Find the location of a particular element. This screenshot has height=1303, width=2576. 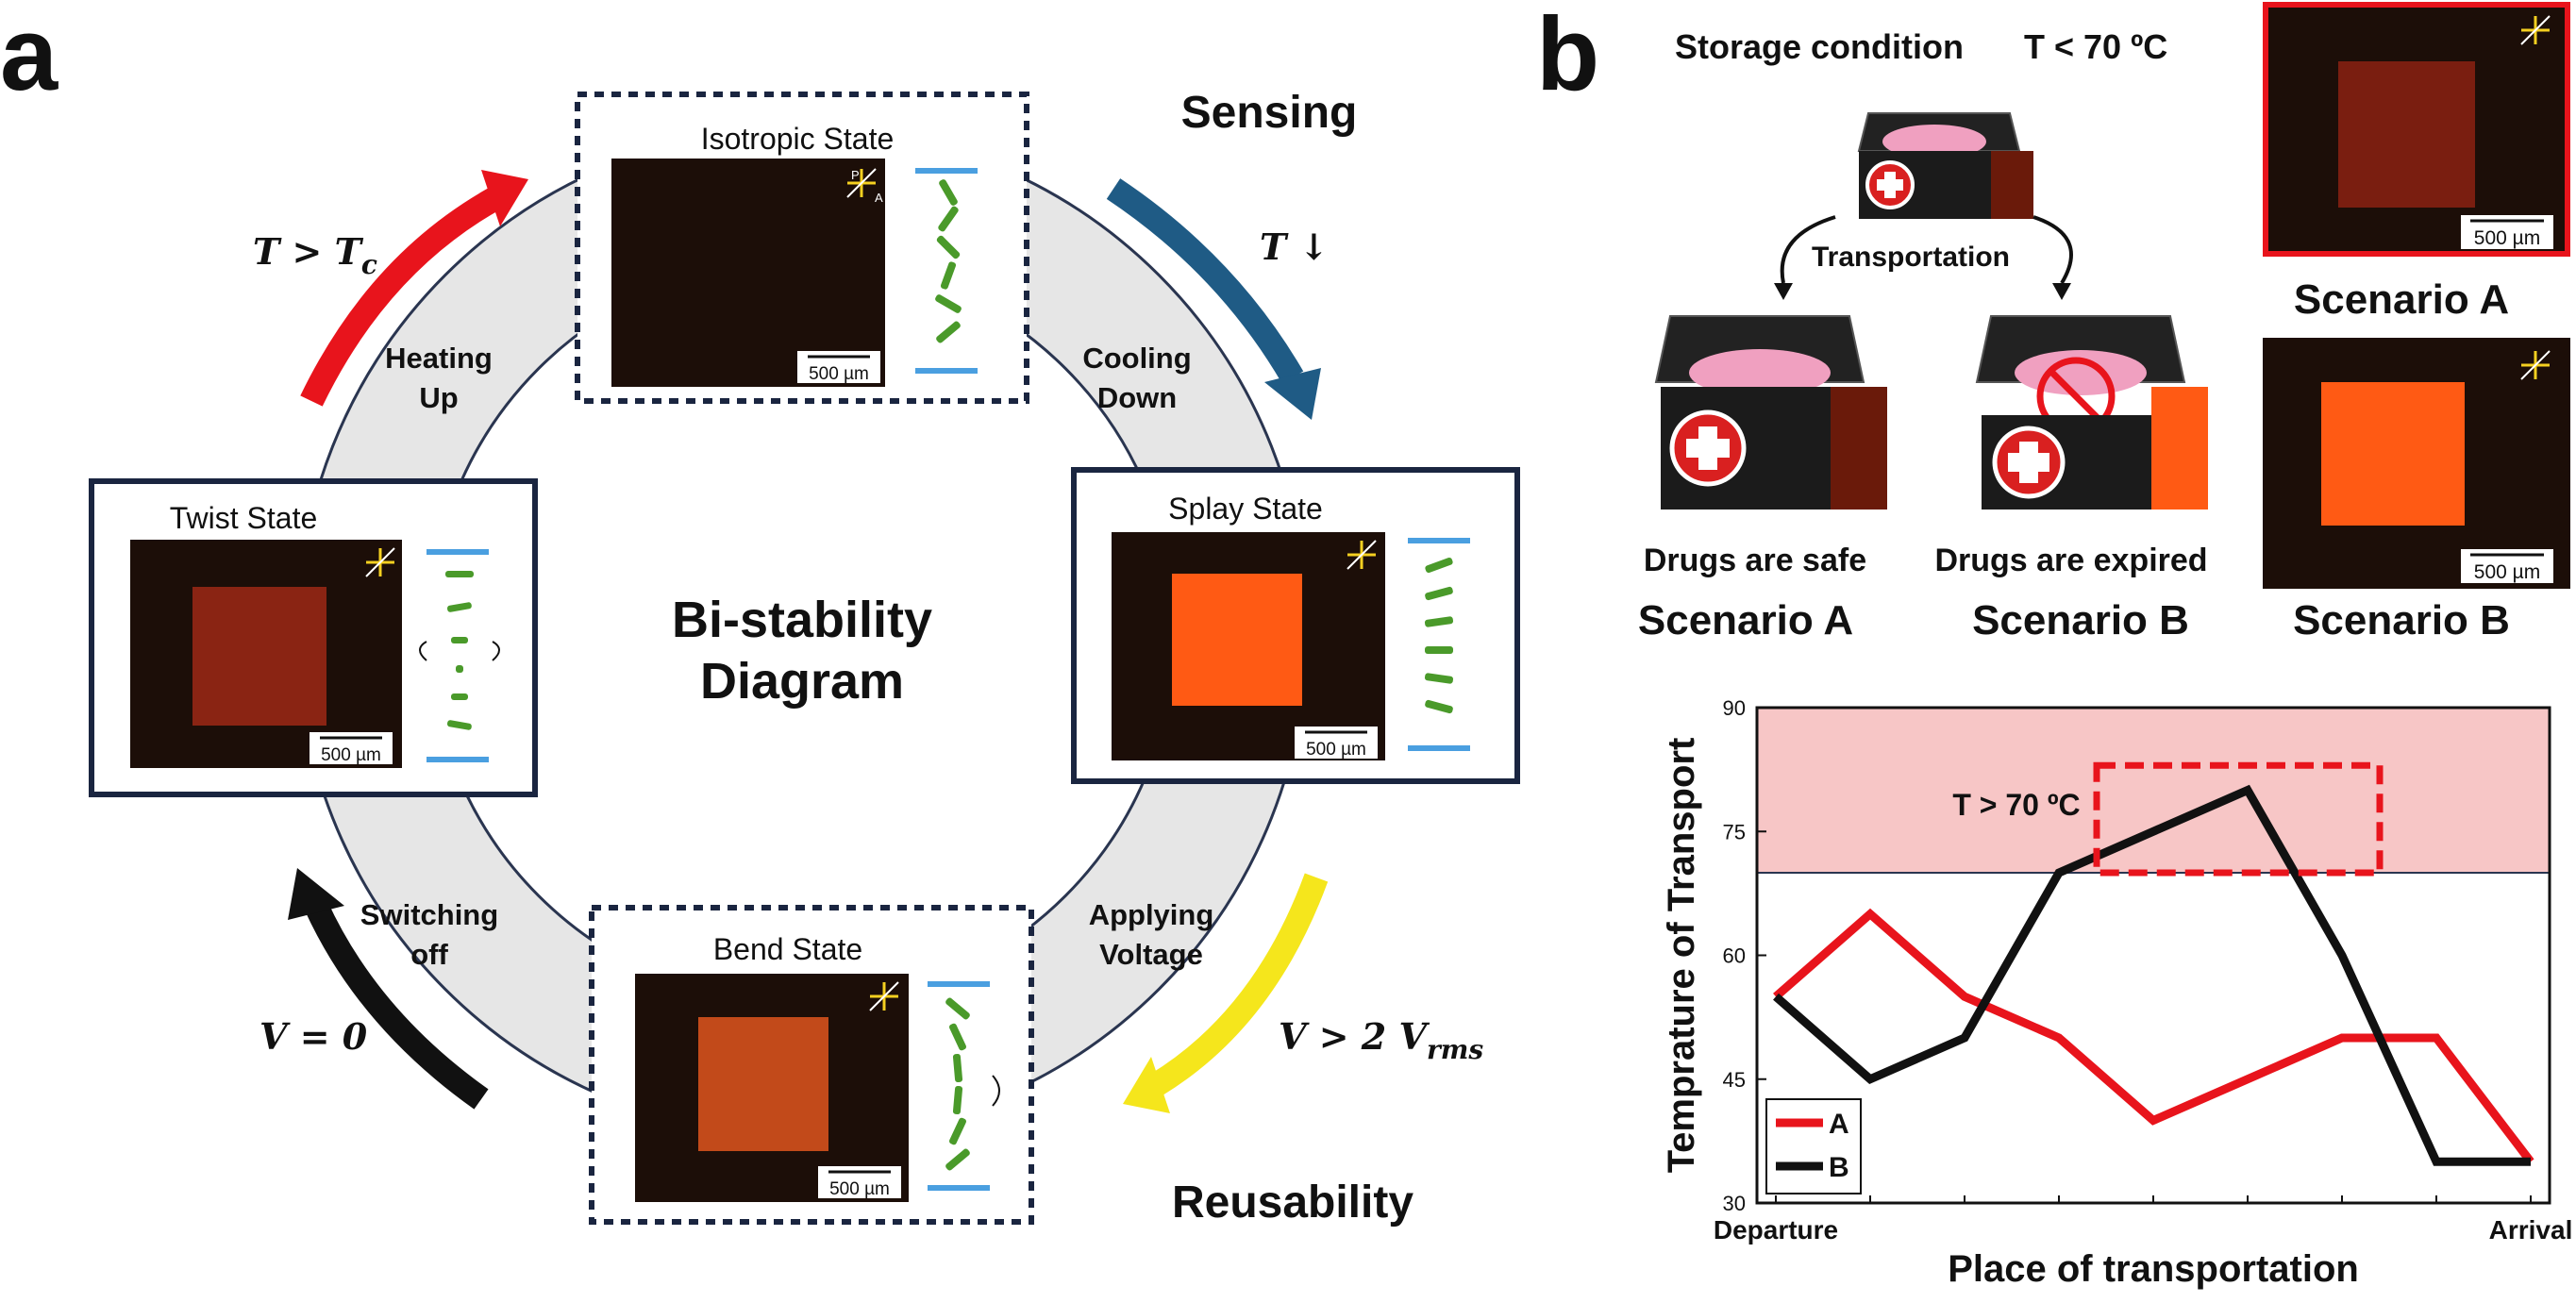

threshold-zone is located at coordinates (2153, 790).